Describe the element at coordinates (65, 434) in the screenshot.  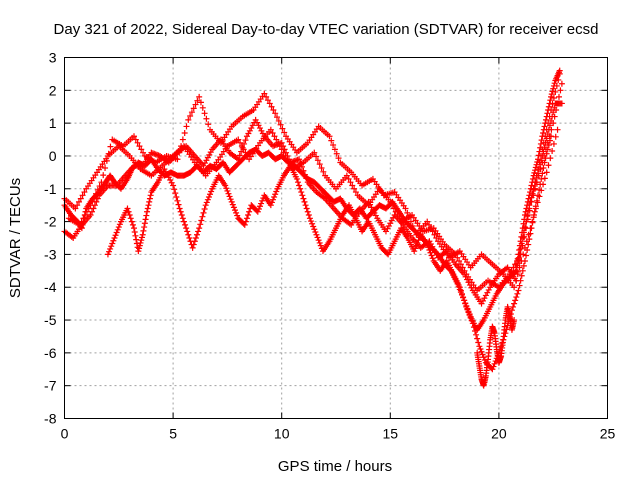
I see `x-tick-label: 0` at that location.